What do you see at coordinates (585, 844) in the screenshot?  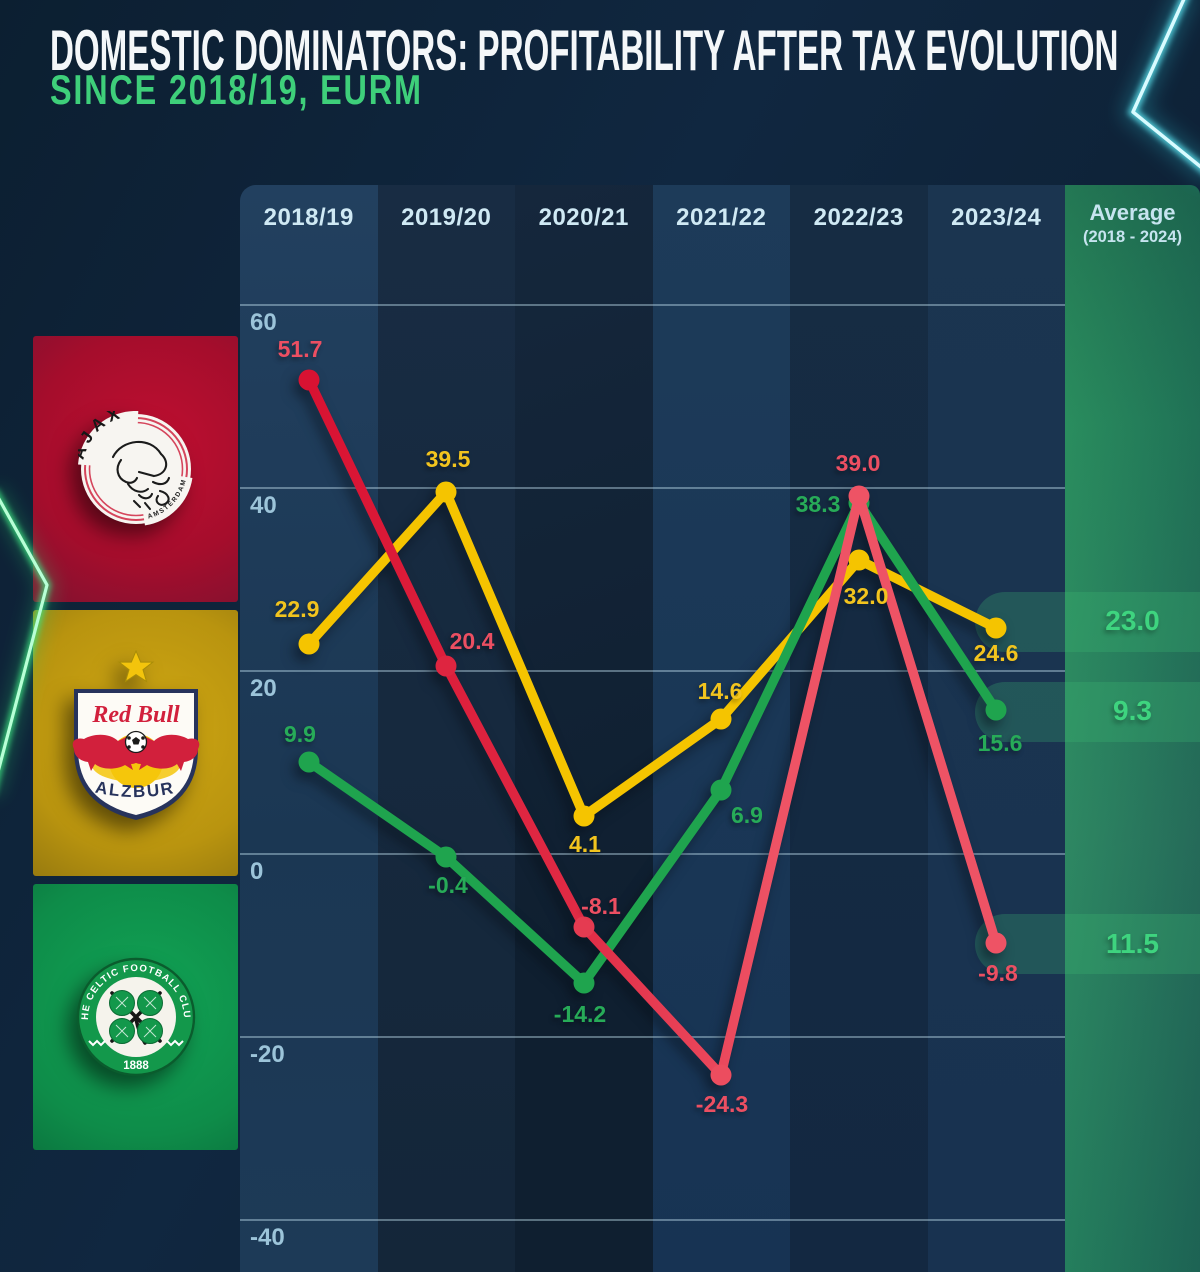 I see `data-label-salzburg-2020-21: 4.1` at bounding box center [585, 844].